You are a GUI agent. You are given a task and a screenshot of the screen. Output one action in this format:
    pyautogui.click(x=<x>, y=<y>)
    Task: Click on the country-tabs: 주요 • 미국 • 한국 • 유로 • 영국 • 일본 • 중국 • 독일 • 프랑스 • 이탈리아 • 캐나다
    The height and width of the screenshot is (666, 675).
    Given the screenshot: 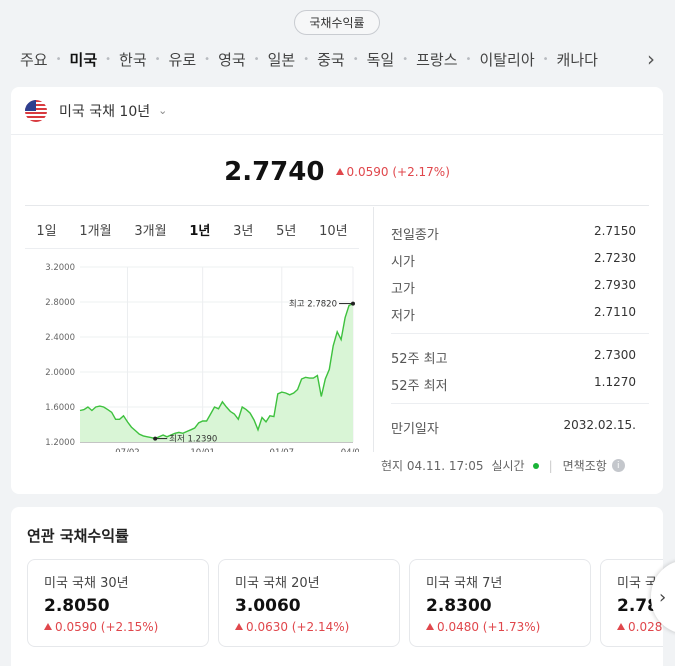 What is the action you would take?
    pyautogui.click(x=337, y=59)
    